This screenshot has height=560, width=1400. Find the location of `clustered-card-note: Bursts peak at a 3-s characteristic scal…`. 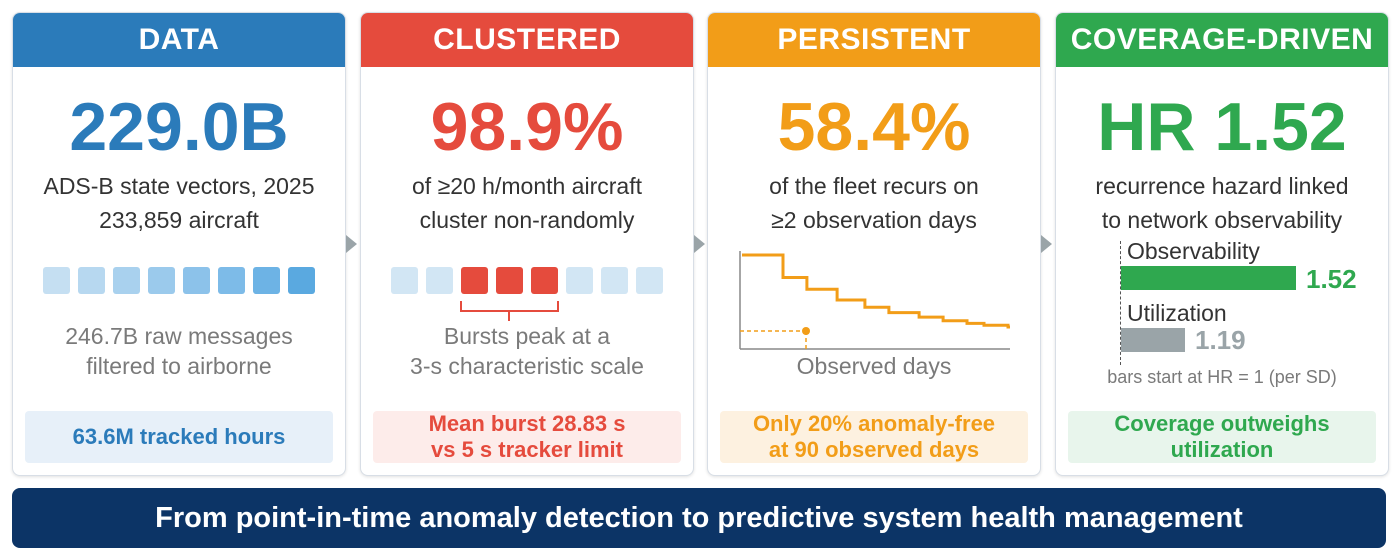

clustered-card-note: Bursts peak at a 3-s characteristic scal… is located at coordinates (527, 351).